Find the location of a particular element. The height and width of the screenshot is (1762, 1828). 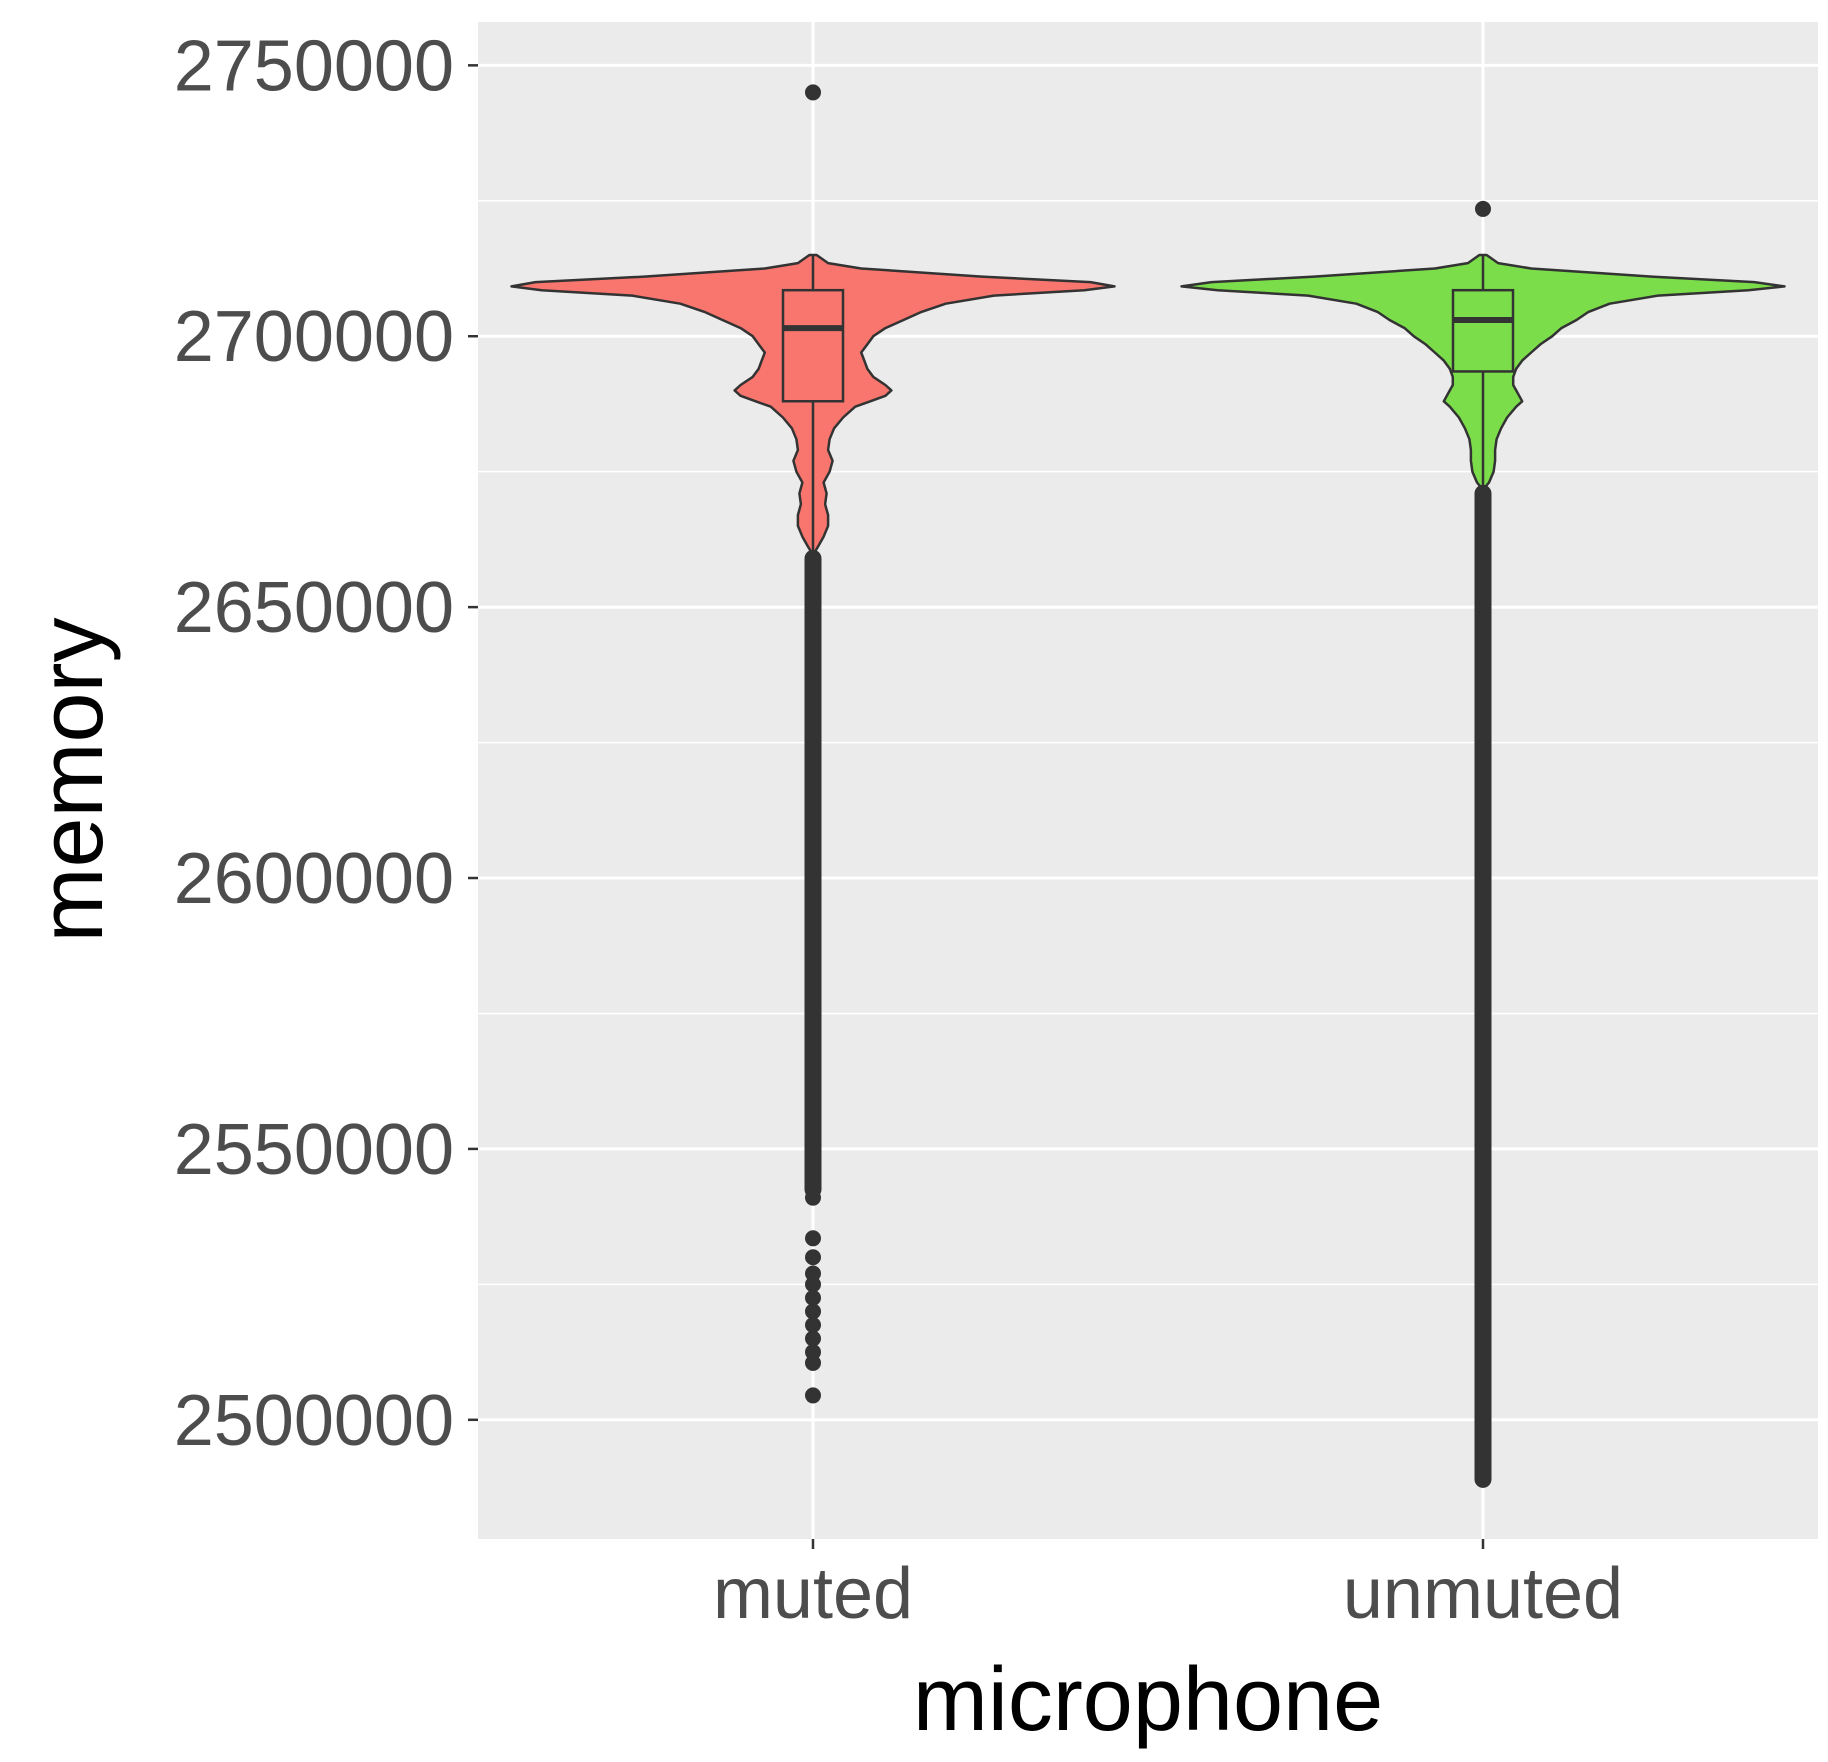

boxplots is located at coordinates (1148, 403).